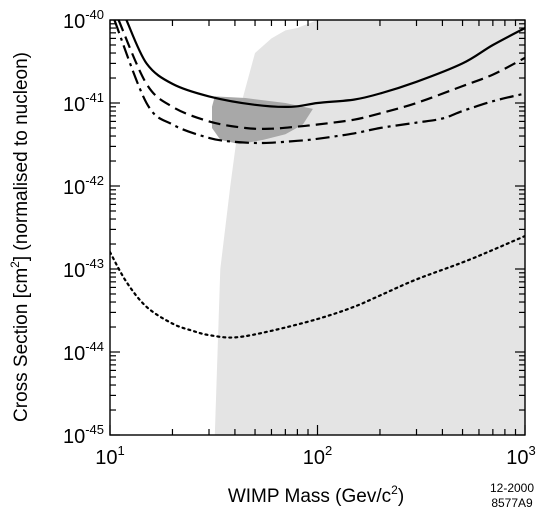 This screenshot has height=513, width=545. What do you see at coordinates (317, 456) in the screenshot?
I see `x-tick-label: 10²` at bounding box center [317, 456].